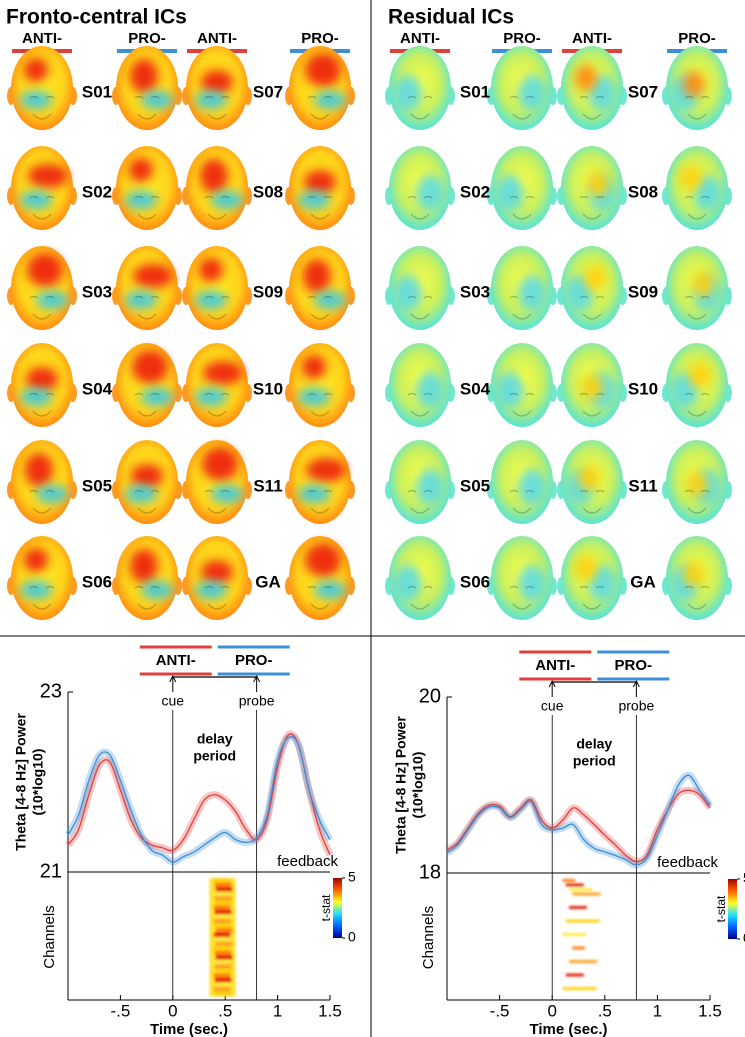 Image resolution: width=745 pixels, height=1037 pixels. What do you see at coordinates (643, 191) in the screenshot?
I see `subject-label: S08` at bounding box center [643, 191].